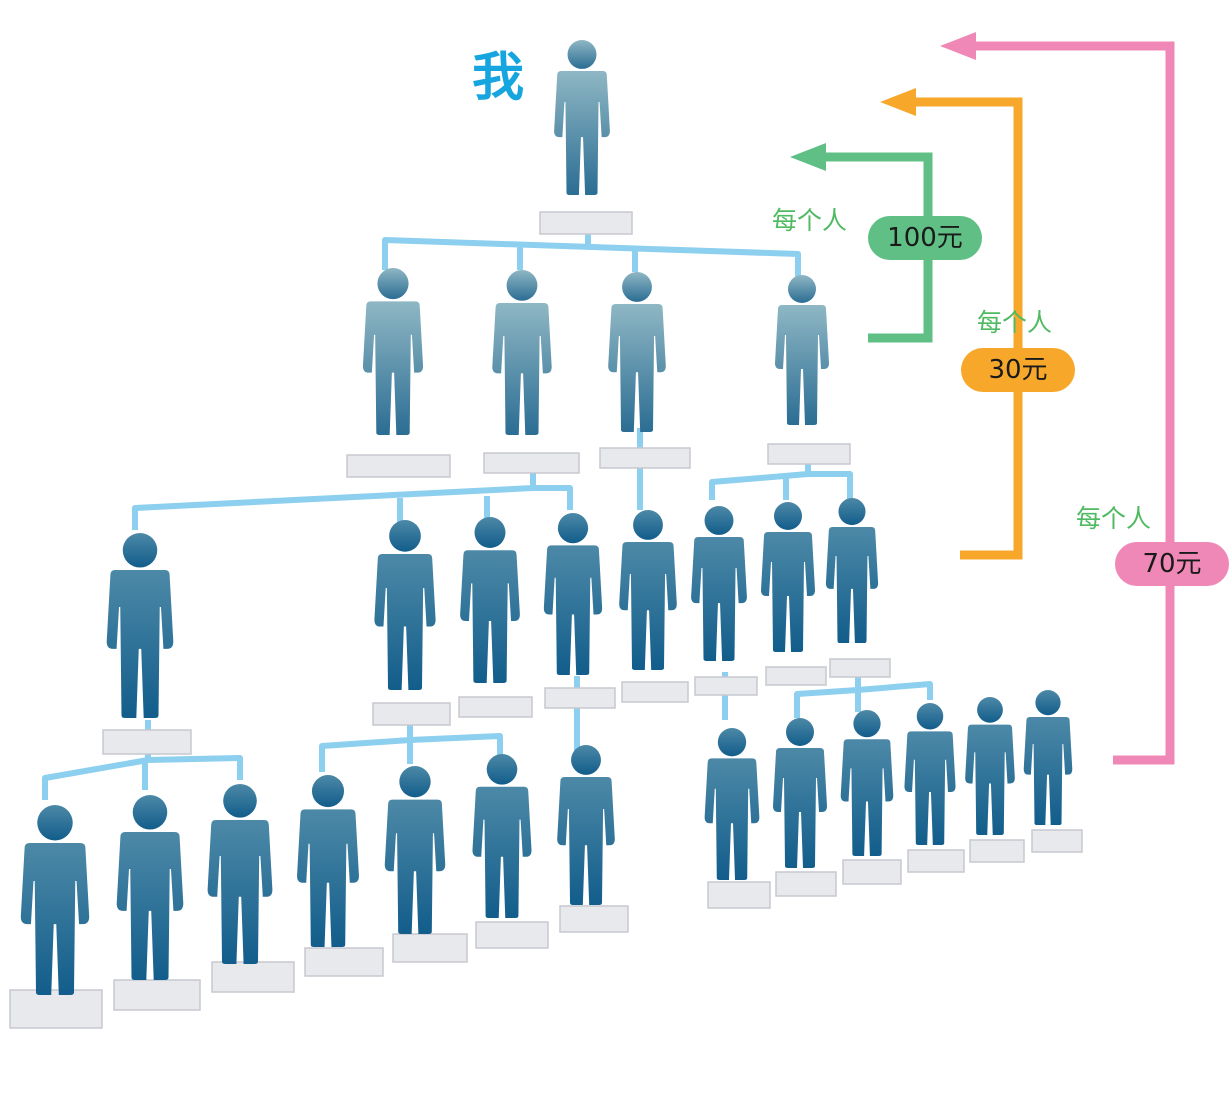 This screenshot has width=1229, height=1101. I want to click on me-label: 我, so click(498, 78).